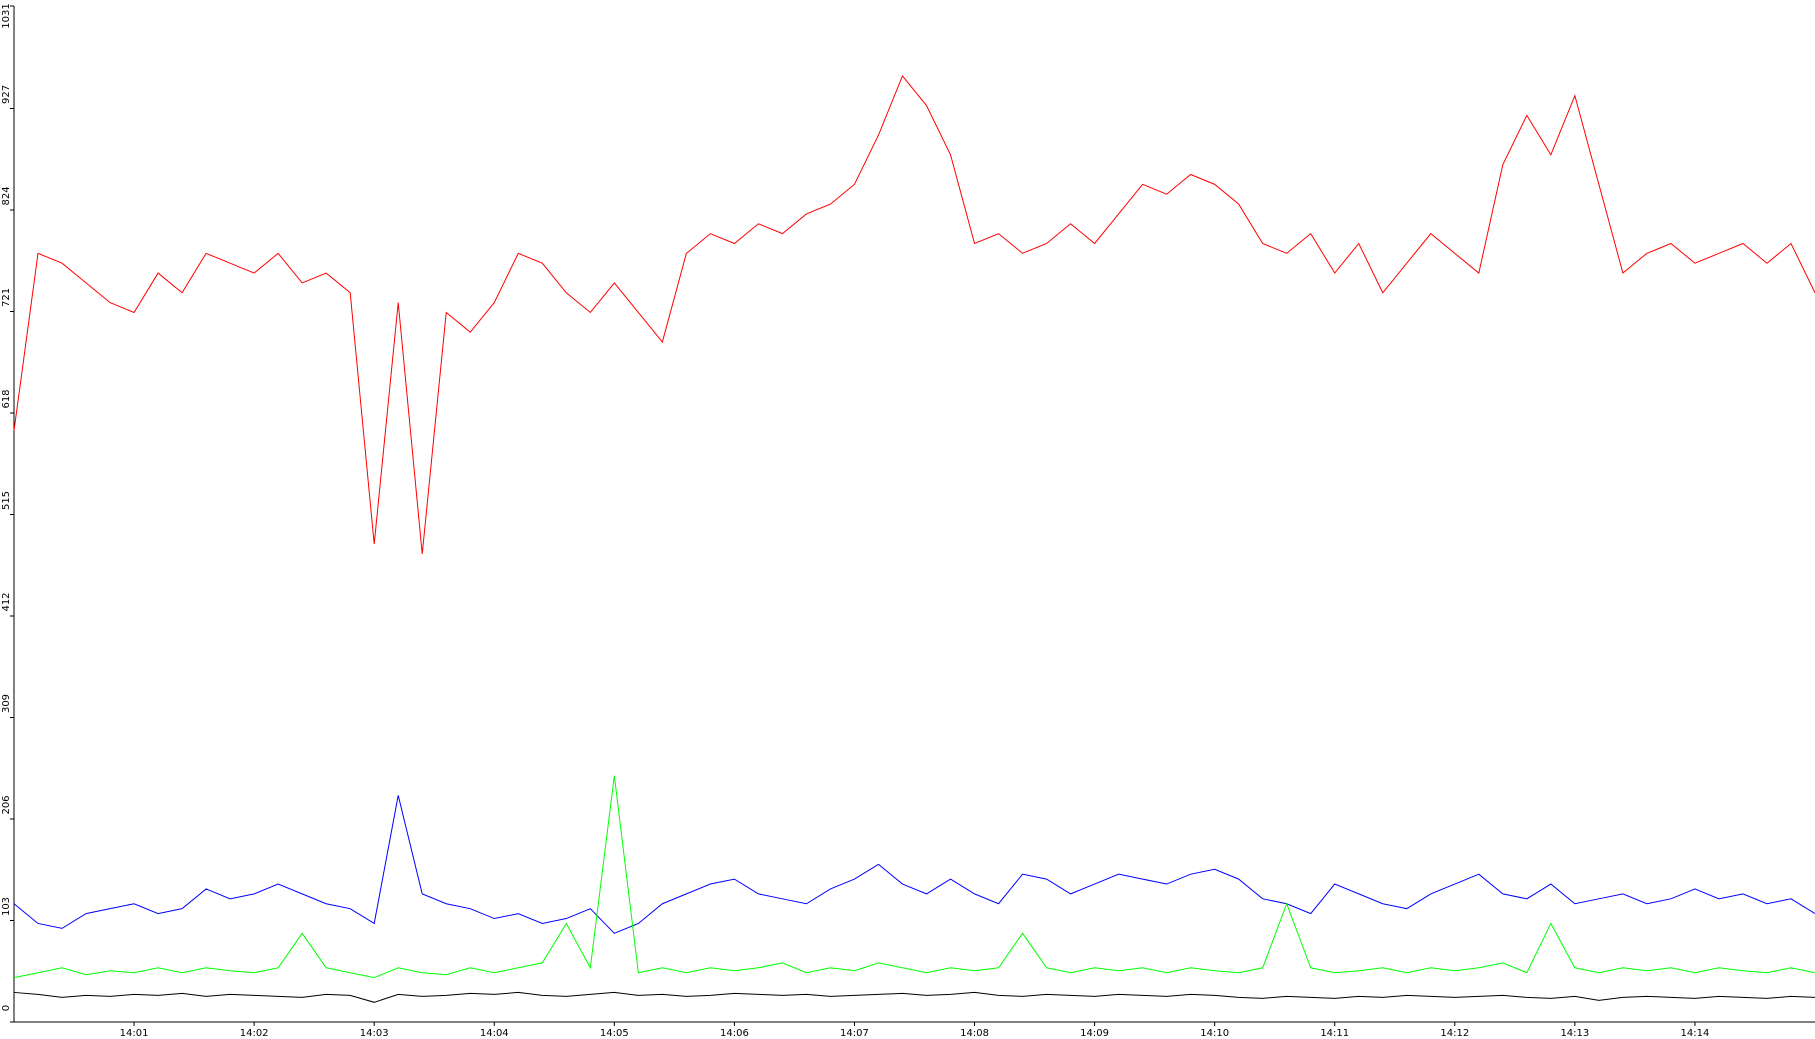  What do you see at coordinates (6, 601) in the screenshot?
I see `y-tick-label: 412` at bounding box center [6, 601].